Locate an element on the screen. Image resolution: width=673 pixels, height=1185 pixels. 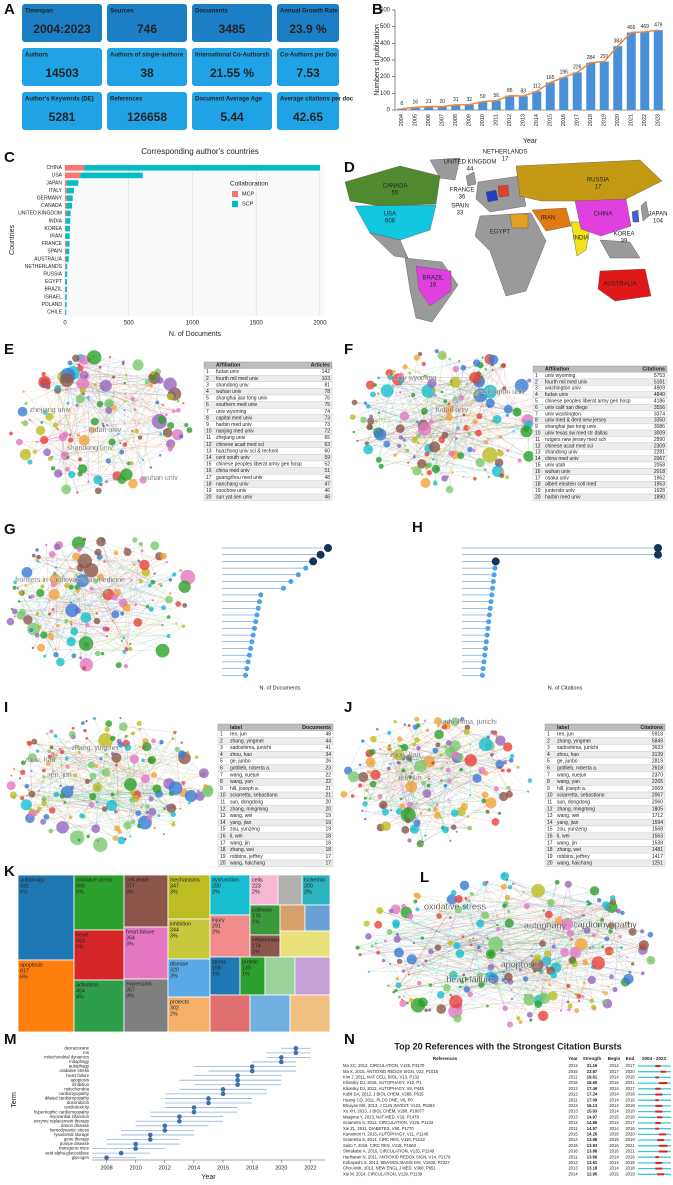
table-cell: li, wei is located at coordinates (236, 837).